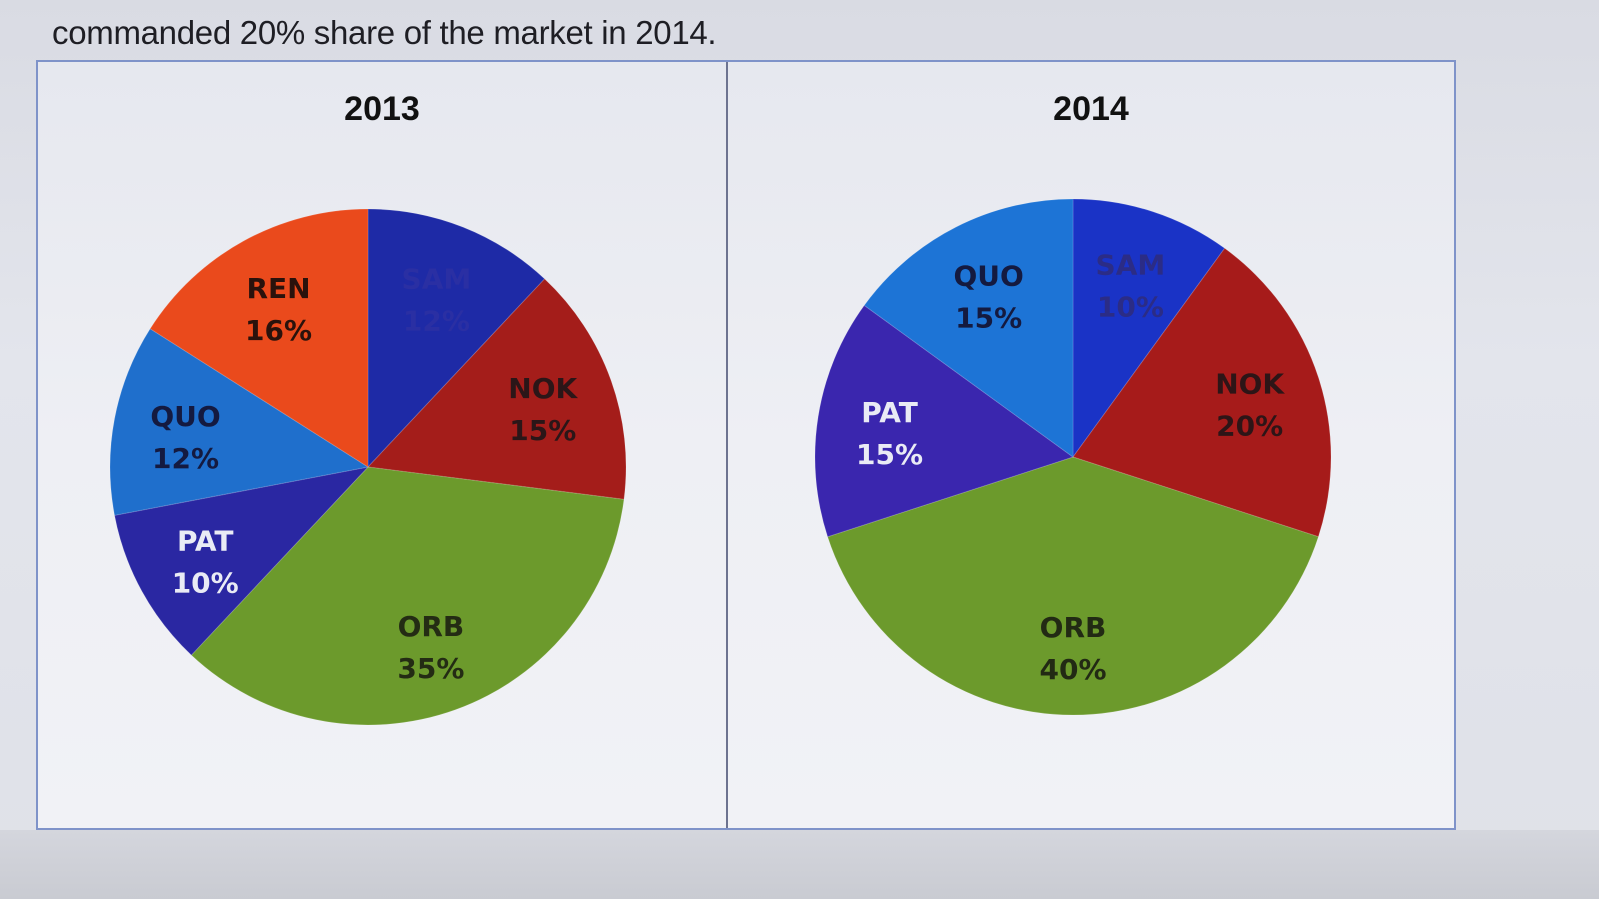 The width and height of the screenshot is (1599, 899). I want to click on slice-name-label: REN, so click(278, 288).